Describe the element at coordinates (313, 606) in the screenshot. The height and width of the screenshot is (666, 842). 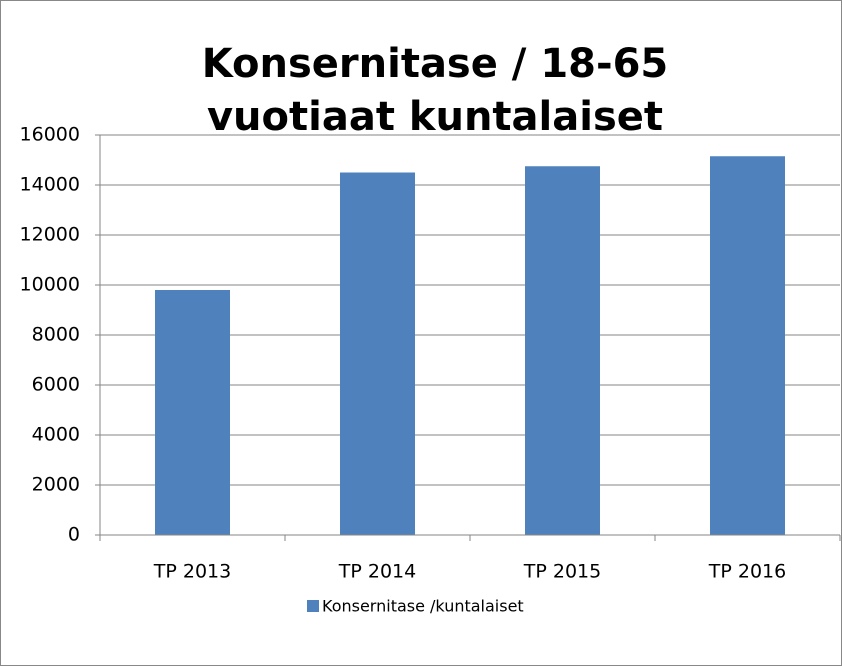
I see `legend-swatch` at that location.